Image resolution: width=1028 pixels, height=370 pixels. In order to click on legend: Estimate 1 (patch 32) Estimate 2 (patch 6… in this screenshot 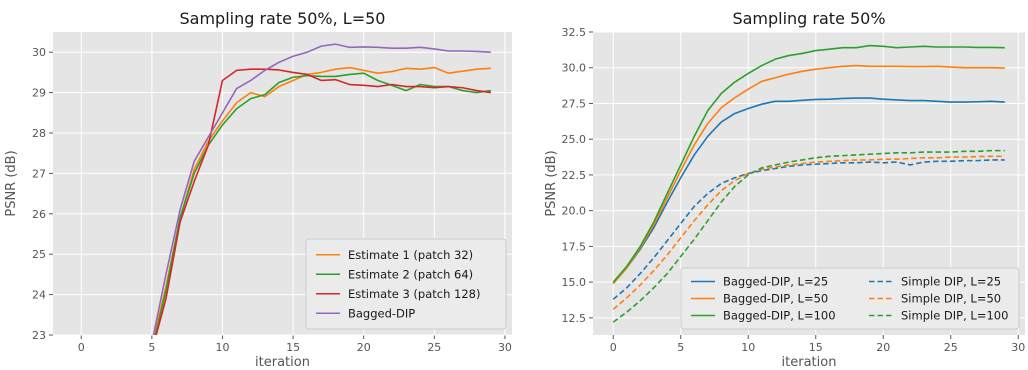, I will do `click(406, 284)`.